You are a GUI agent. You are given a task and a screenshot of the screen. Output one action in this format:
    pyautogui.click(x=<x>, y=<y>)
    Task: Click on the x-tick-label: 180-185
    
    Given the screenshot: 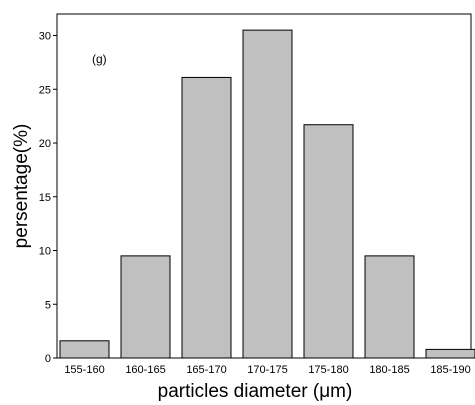 What is the action you would take?
    pyautogui.click(x=389, y=370)
    